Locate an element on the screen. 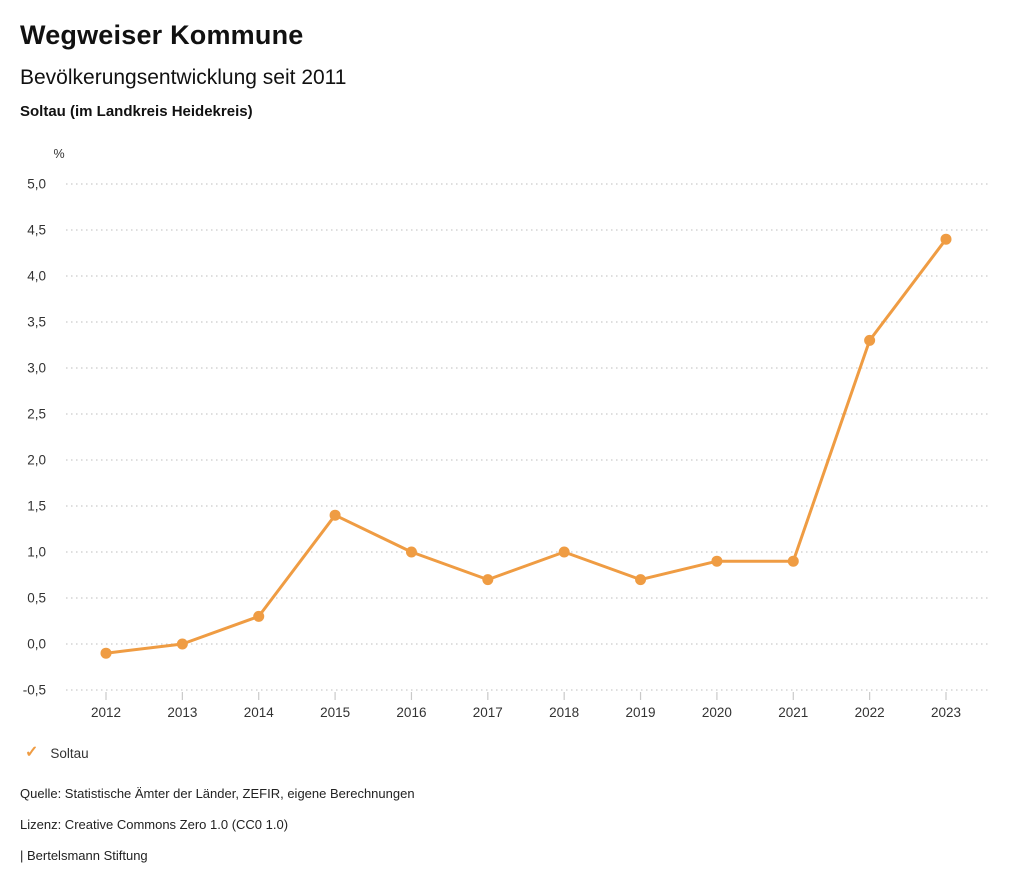 The height and width of the screenshot is (888, 1024). x-tick-label: 2016 is located at coordinates (411, 712).